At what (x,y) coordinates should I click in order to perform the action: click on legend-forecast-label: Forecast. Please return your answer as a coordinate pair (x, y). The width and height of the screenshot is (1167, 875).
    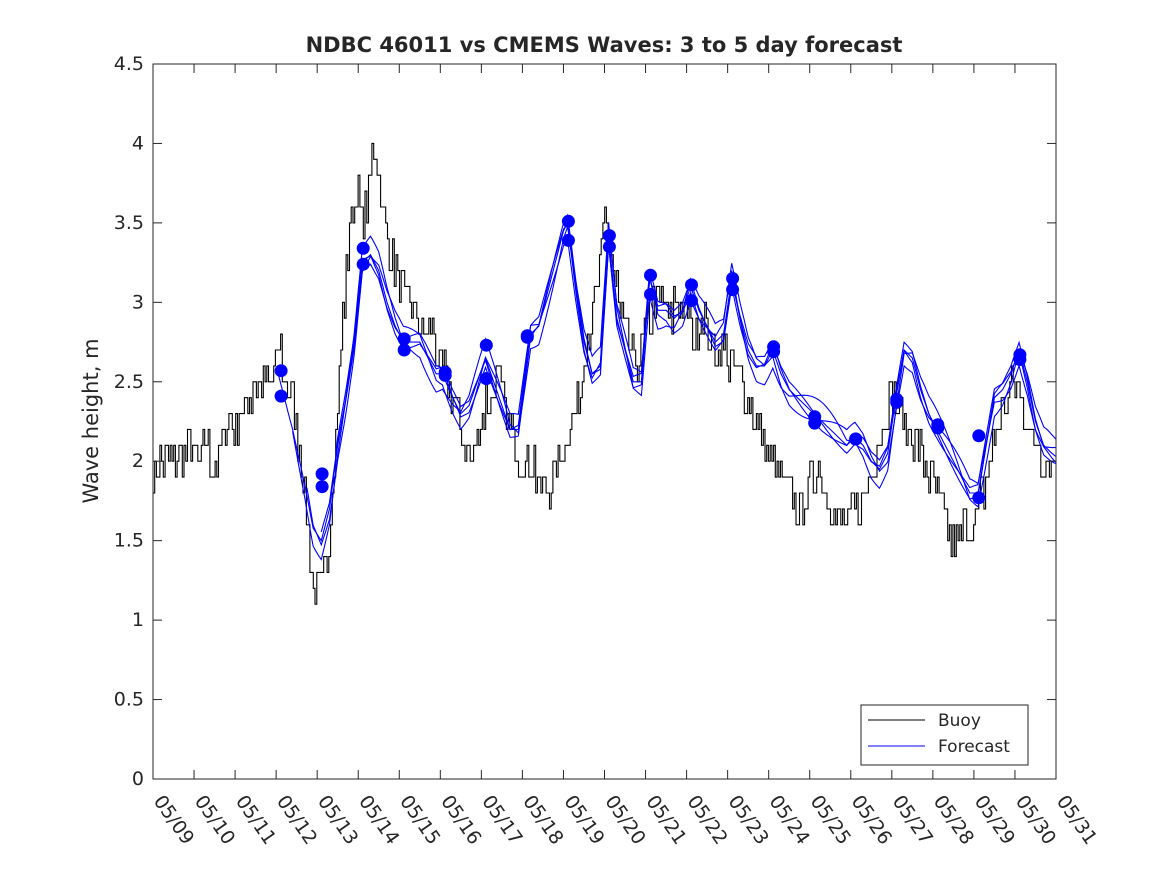
    Looking at the image, I should click on (974, 747).